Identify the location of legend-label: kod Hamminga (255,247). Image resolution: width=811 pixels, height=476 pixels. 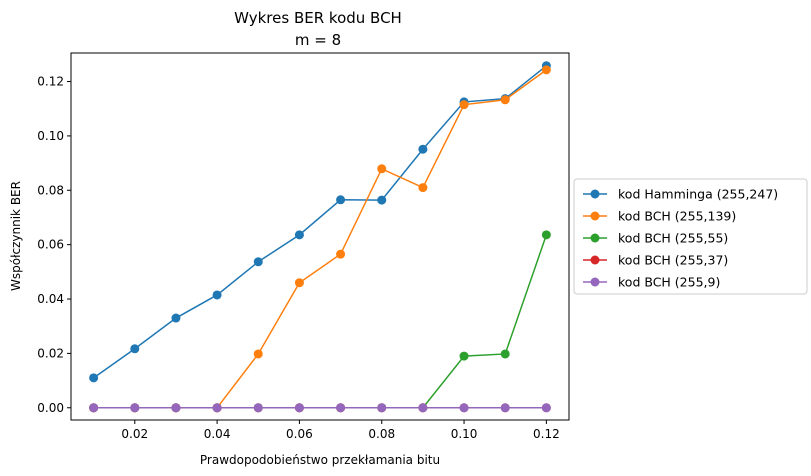
(698, 194).